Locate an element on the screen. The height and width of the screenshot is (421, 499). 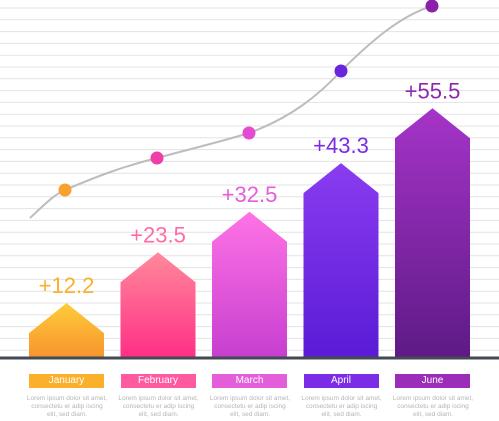
month-tag: March is located at coordinates (249, 381).